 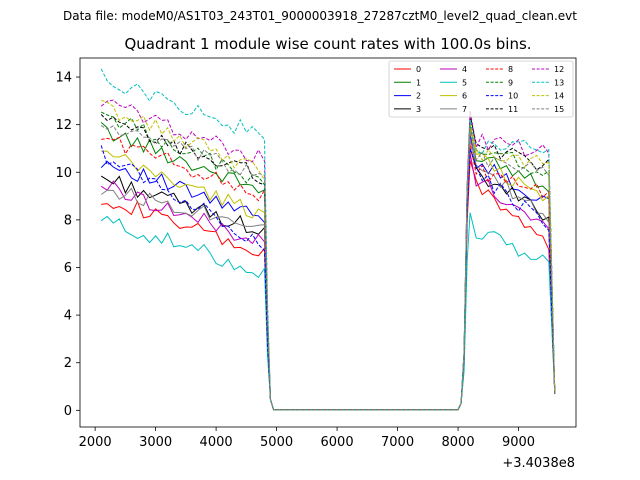 What do you see at coordinates (513, 96) in the screenshot?
I see `legend-label-10: 10` at bounding box center [513, 96].